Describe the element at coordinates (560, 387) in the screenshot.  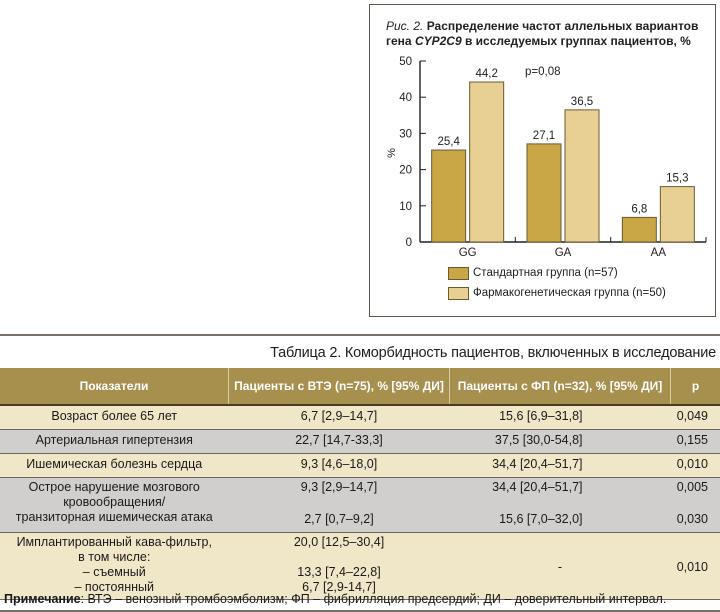
I see `header-fp: Пациенты с ФП (n=32), % [95% ДИ]` at that location.